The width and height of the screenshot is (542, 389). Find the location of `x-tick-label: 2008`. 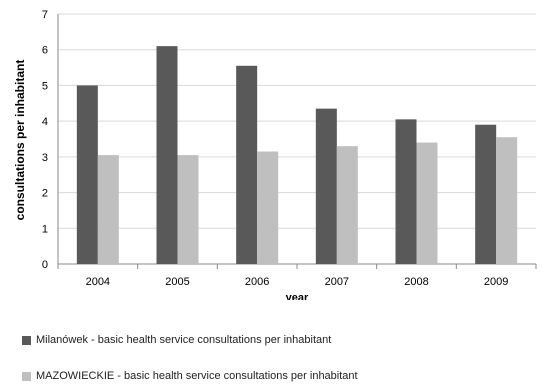

x-tick-label: 2008 is located at coordinates (416, 282).